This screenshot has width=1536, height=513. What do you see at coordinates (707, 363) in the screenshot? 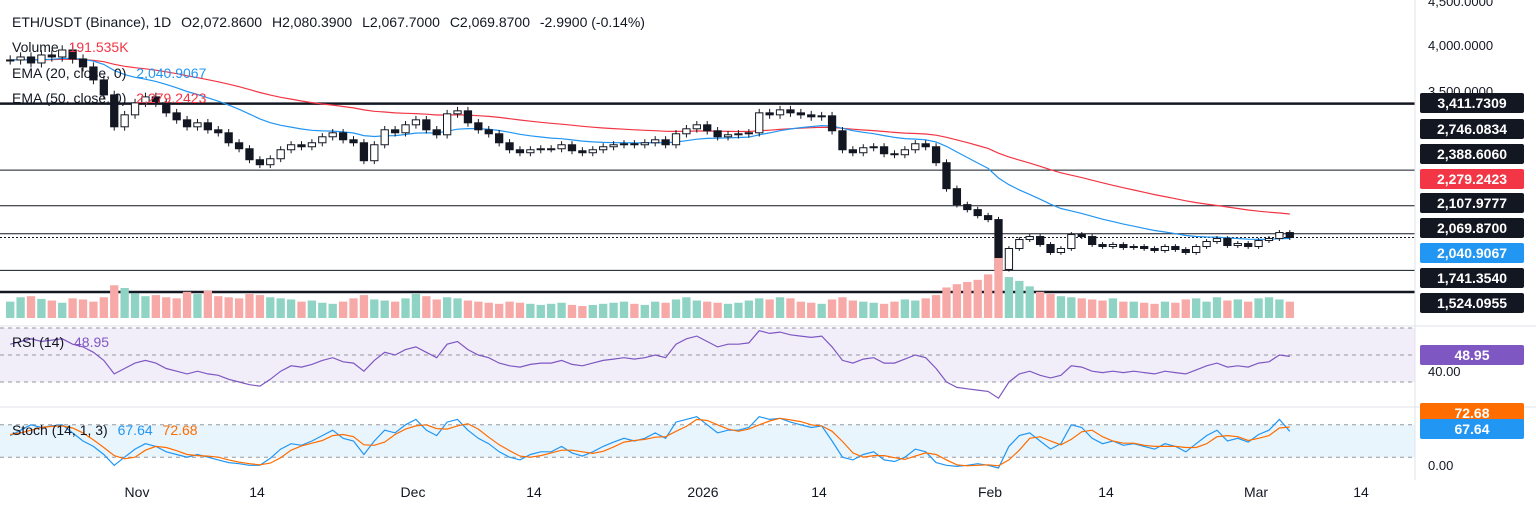
I see `rsi-panel` at bounding box center [707, 363].